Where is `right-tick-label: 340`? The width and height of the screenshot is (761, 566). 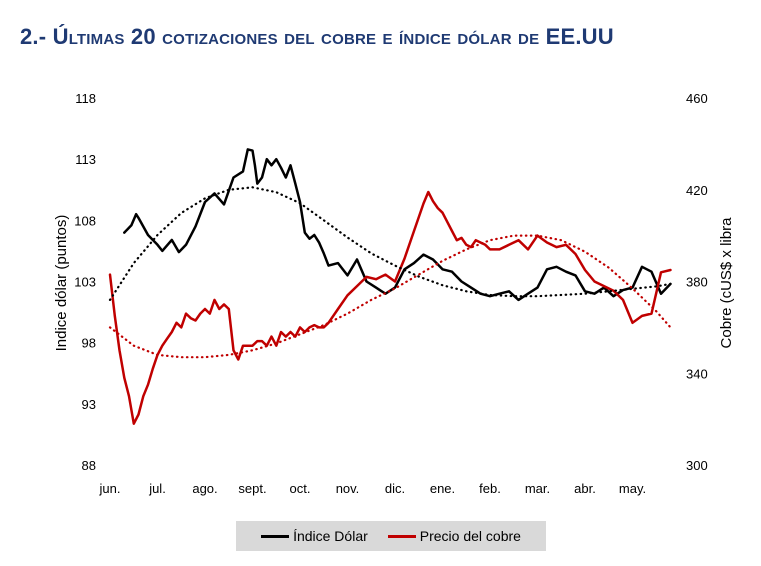 right-tick-label: 340 is located at coordinates (697, 373).